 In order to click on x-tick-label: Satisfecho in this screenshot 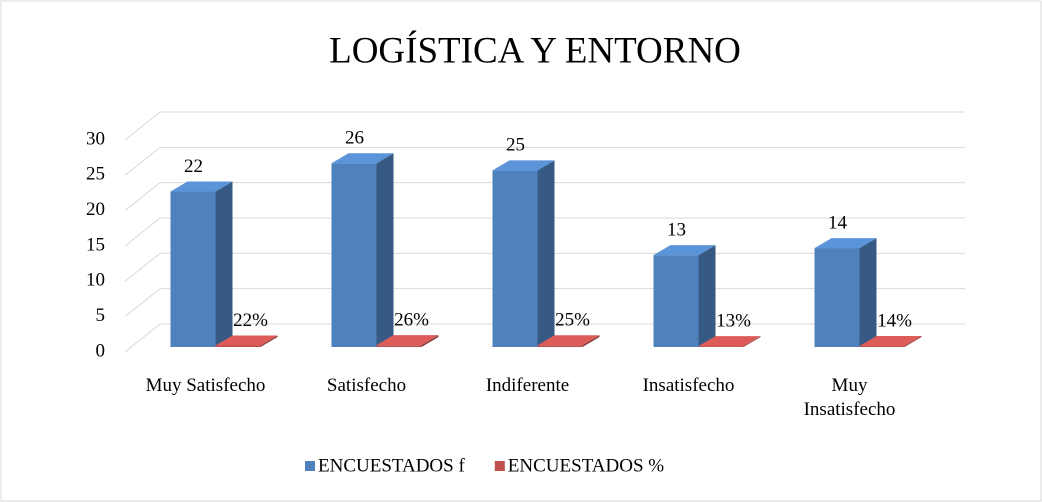, I will do `click(366, 385)`.